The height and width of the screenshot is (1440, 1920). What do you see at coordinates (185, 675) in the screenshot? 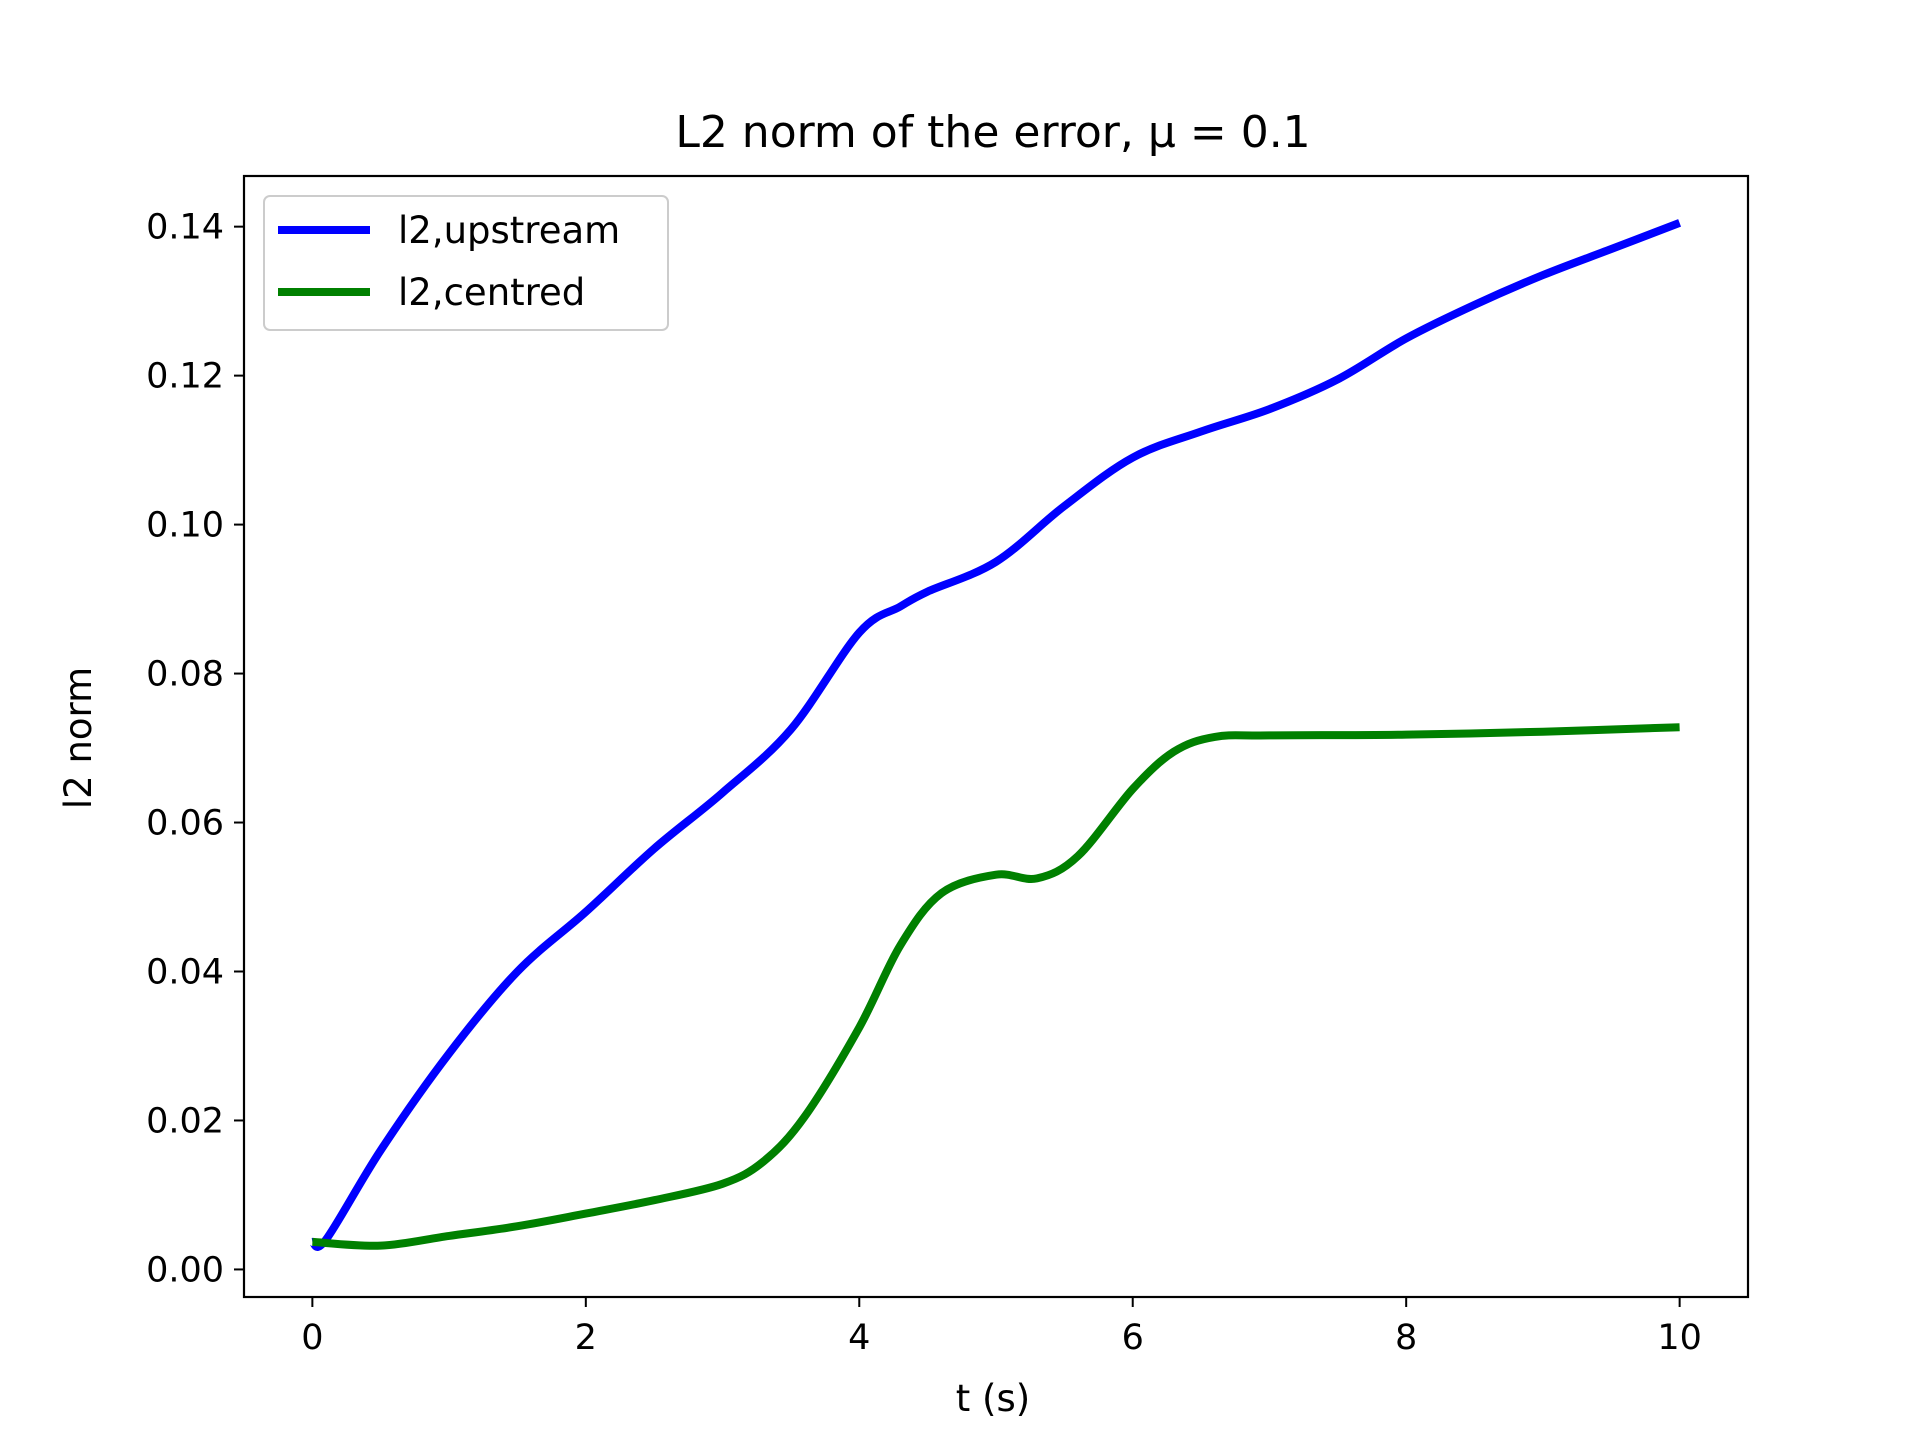
I see `y-tick-label: 0.08` at bounding box center [185, 675].